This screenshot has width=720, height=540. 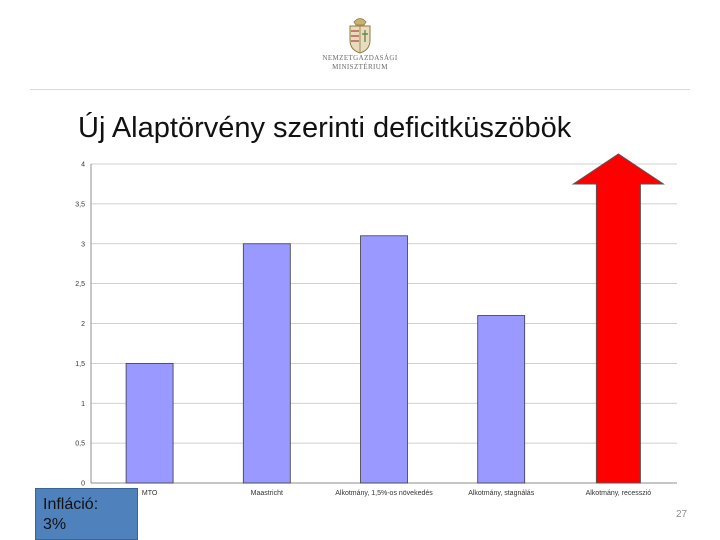 I want to click on x-tick-label: MTO, so click(x=150, y=493).